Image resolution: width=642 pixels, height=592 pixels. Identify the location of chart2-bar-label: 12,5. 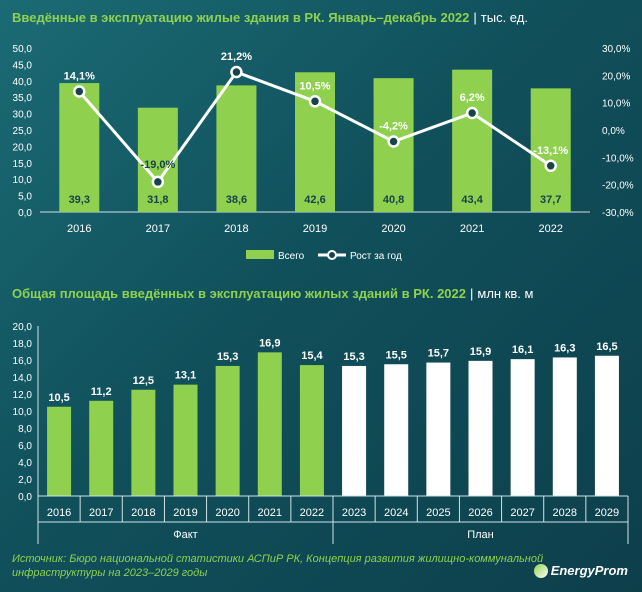
(143, 381).